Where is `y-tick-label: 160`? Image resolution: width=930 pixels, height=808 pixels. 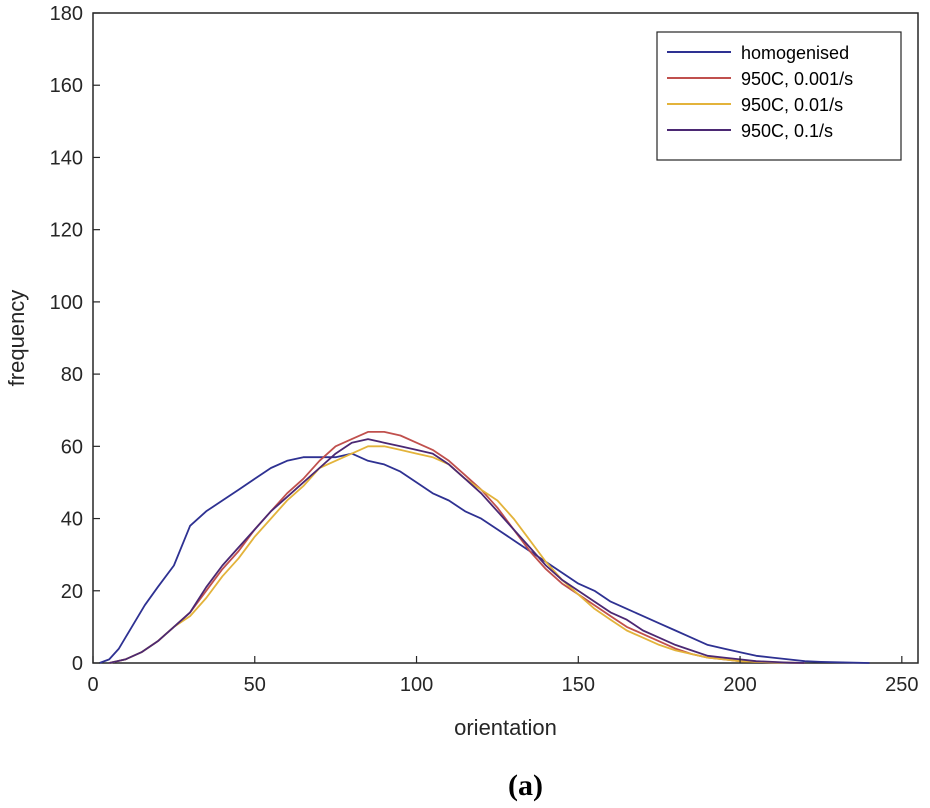 y-tick-label: 160 is located at coordinates (66, 86).